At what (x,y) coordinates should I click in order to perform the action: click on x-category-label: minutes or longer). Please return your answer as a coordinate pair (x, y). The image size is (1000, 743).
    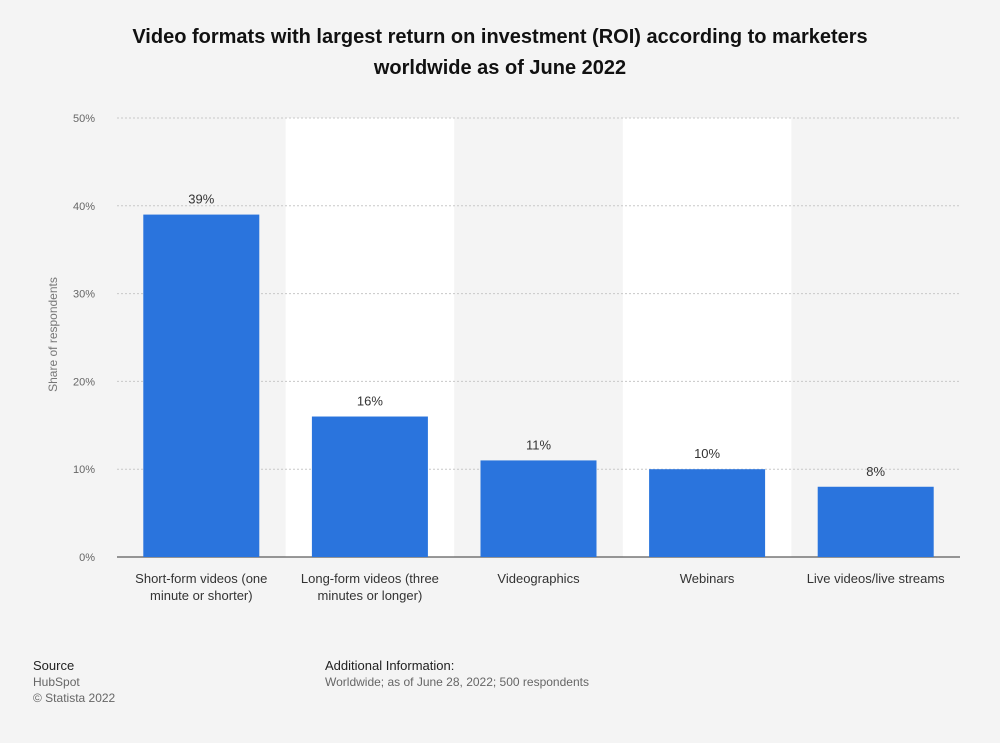
    Looking at the image, I should click on (370, 595).